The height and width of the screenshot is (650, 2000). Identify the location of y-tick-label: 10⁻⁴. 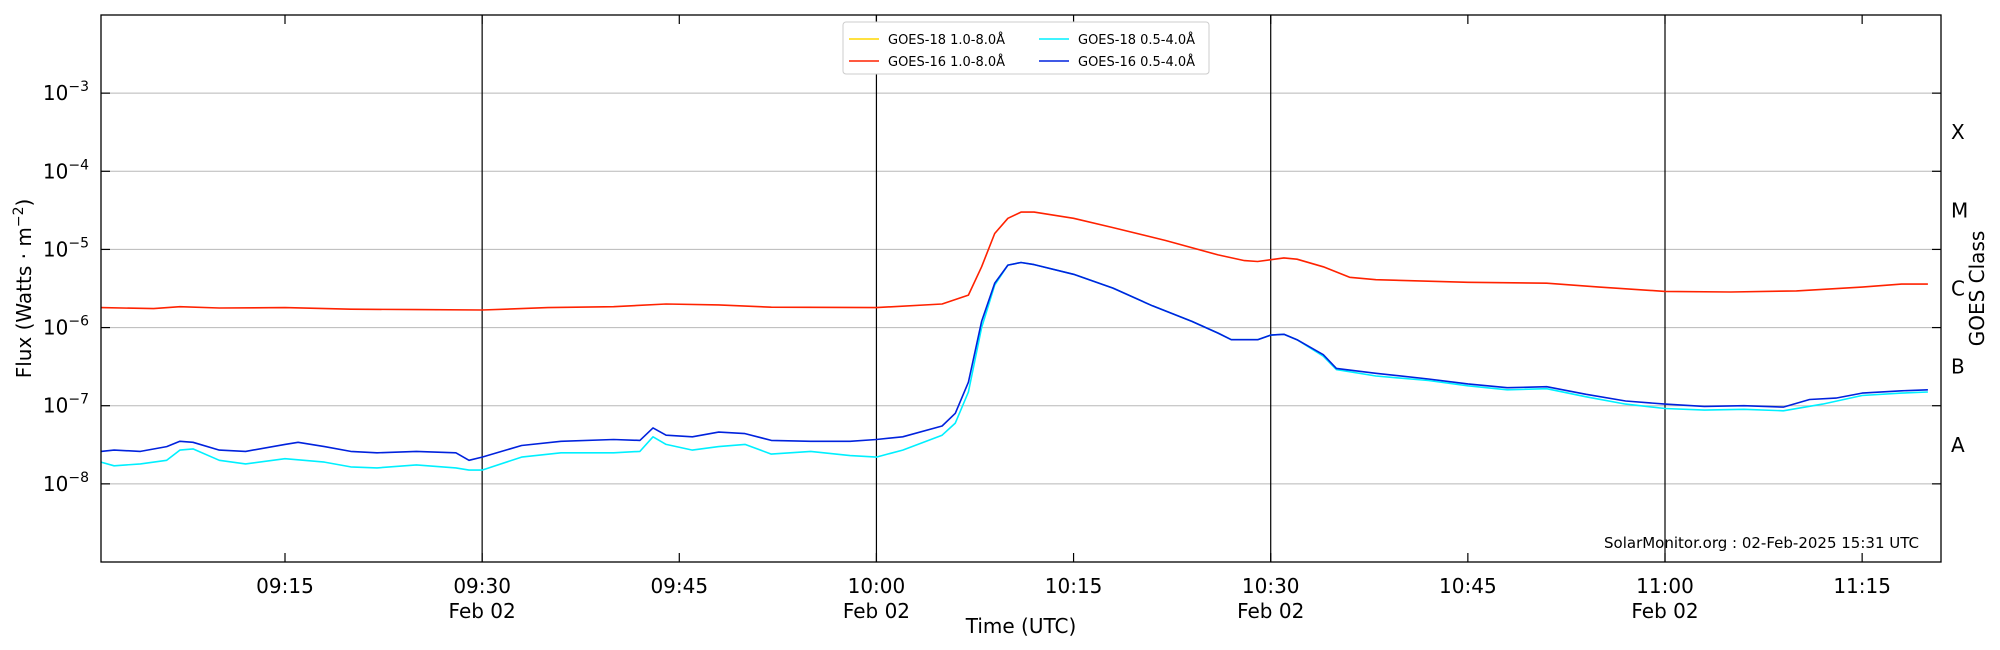
(66, 170).